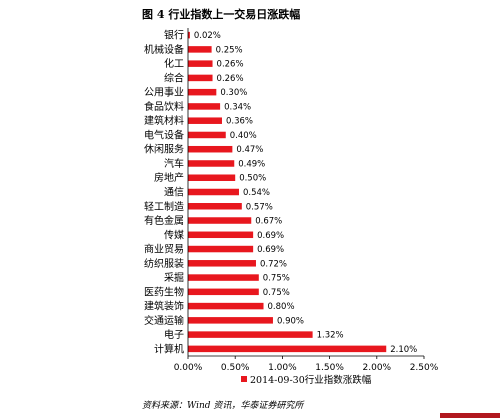  I want to click on x-tick-label: 1.50%, so click(329, 368).